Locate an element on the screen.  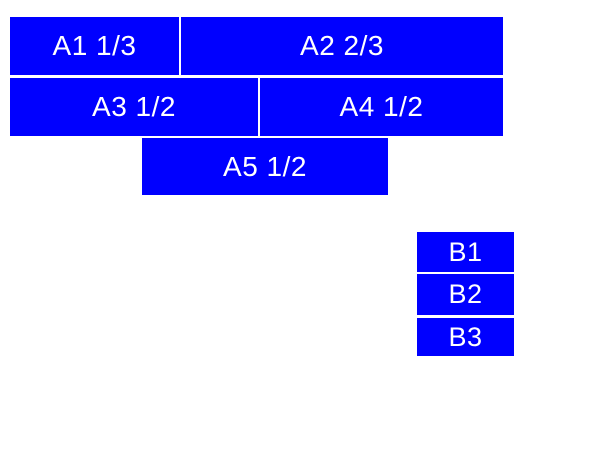
block-b3: B3 is located at coordinates (465, 337).